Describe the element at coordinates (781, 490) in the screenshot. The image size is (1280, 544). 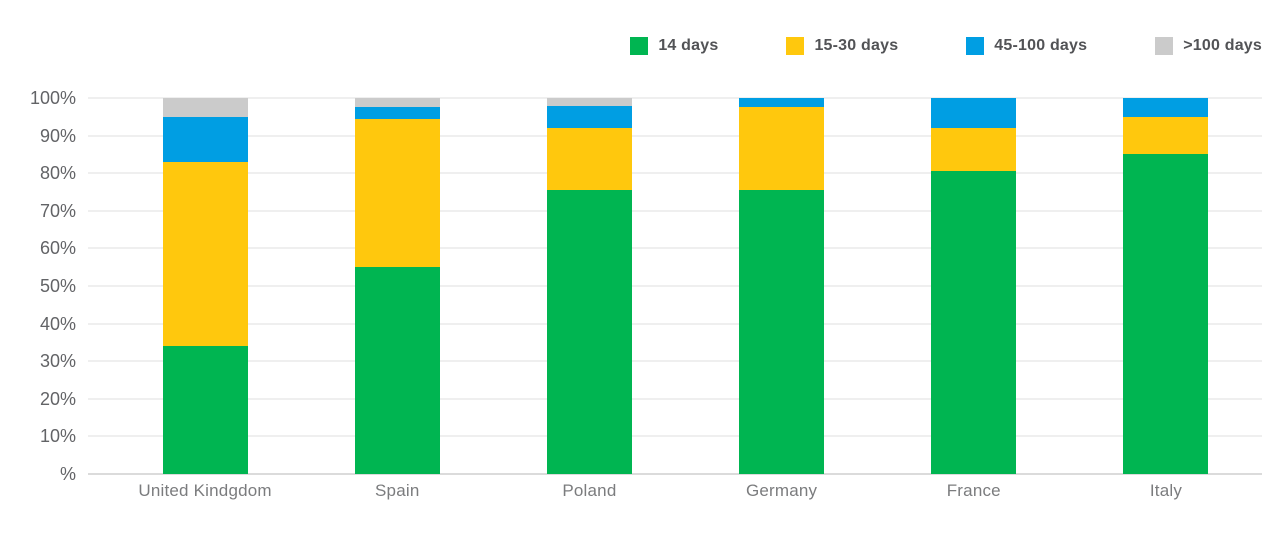
I see `x-axis-category-label: Germany` at that location.